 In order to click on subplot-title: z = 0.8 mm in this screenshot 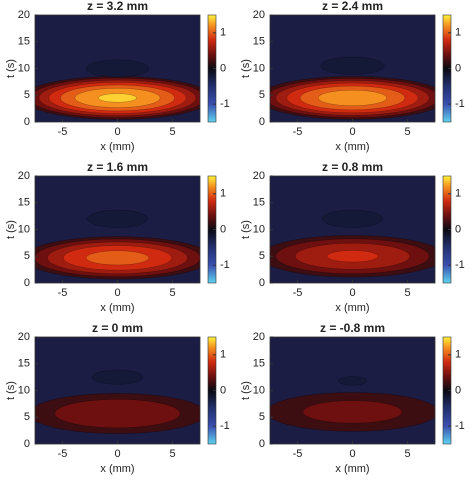, I will do `click(352, 167)`.